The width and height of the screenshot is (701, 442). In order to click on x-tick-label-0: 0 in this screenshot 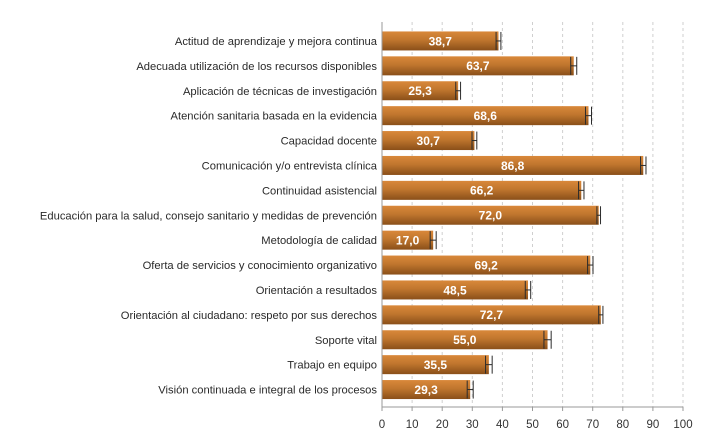, I will do `click(382, 425)`.